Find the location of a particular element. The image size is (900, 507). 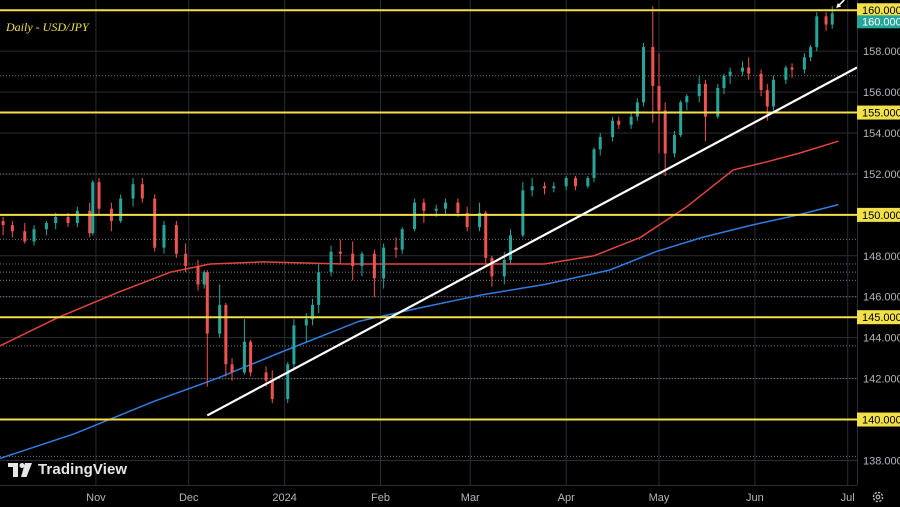

price-tick-label: 144.000 is located at coordinates (881, 339).